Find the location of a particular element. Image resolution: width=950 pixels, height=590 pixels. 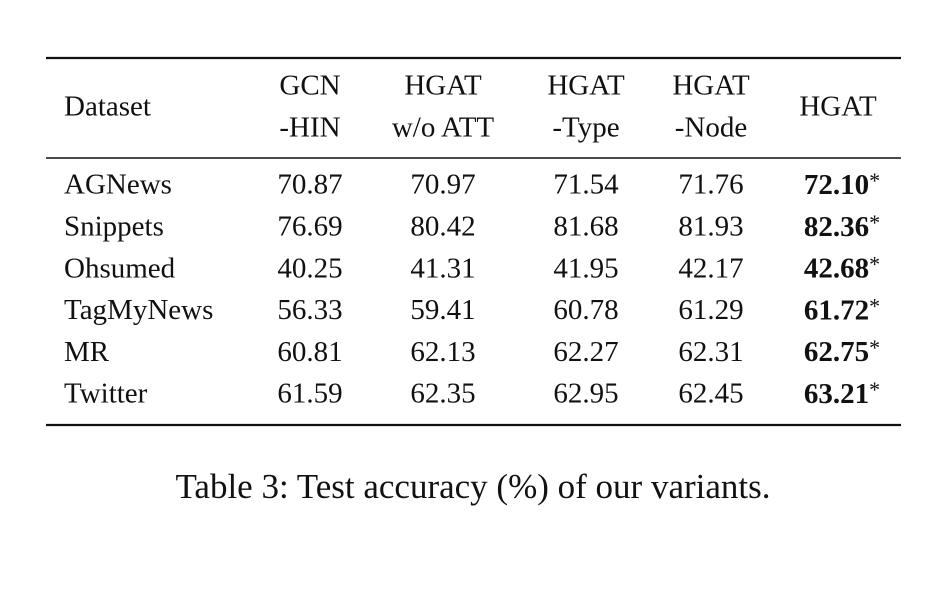

best-value: 42.68 is located at coordinates (836, 268).